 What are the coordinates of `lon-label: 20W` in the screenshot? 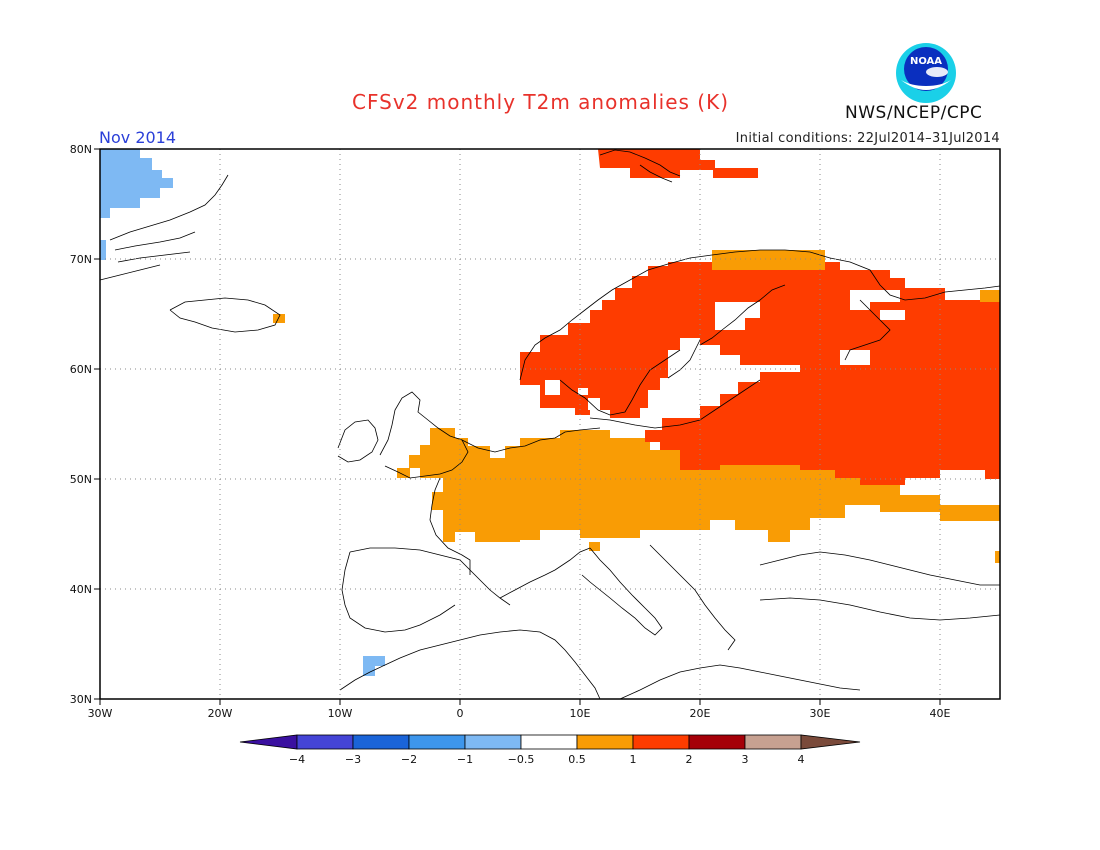 It's located at (220, 713).